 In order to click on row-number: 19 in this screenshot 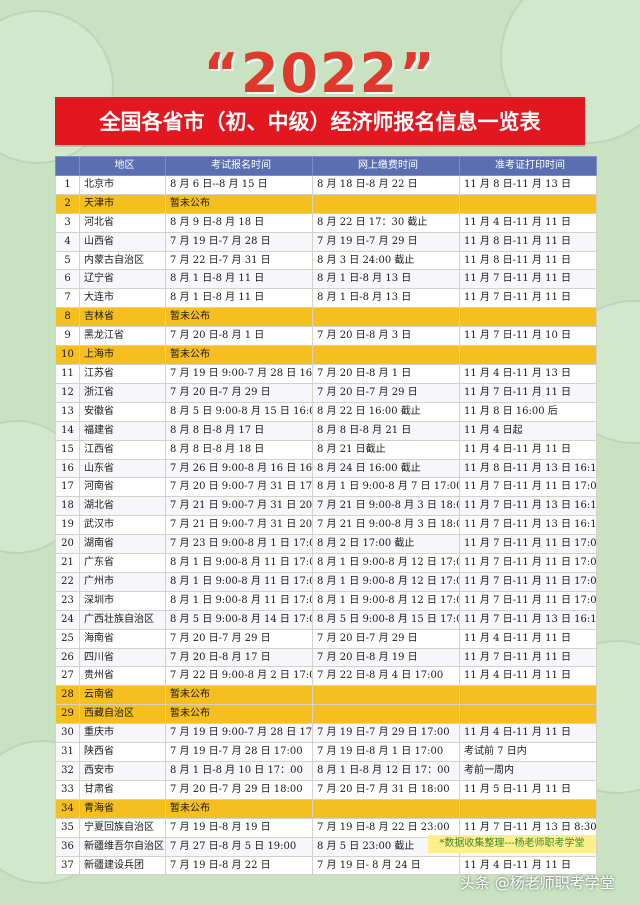, I will do `click(67, 525)`.